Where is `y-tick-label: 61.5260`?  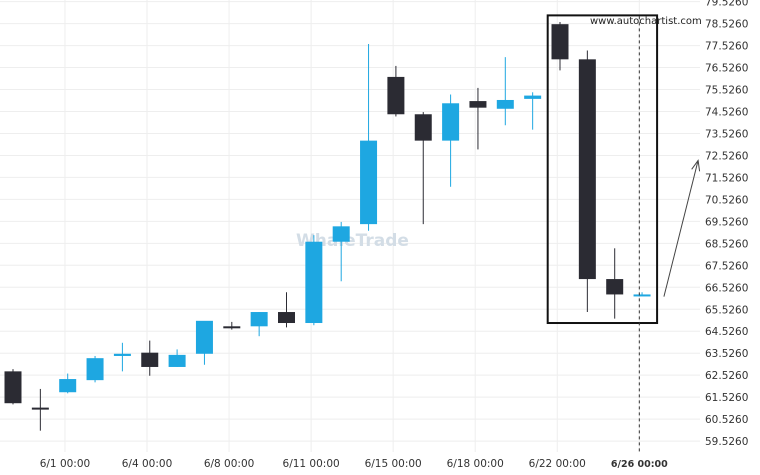 y-tick-label: 61.5260 is located at coordinates (726, 398).